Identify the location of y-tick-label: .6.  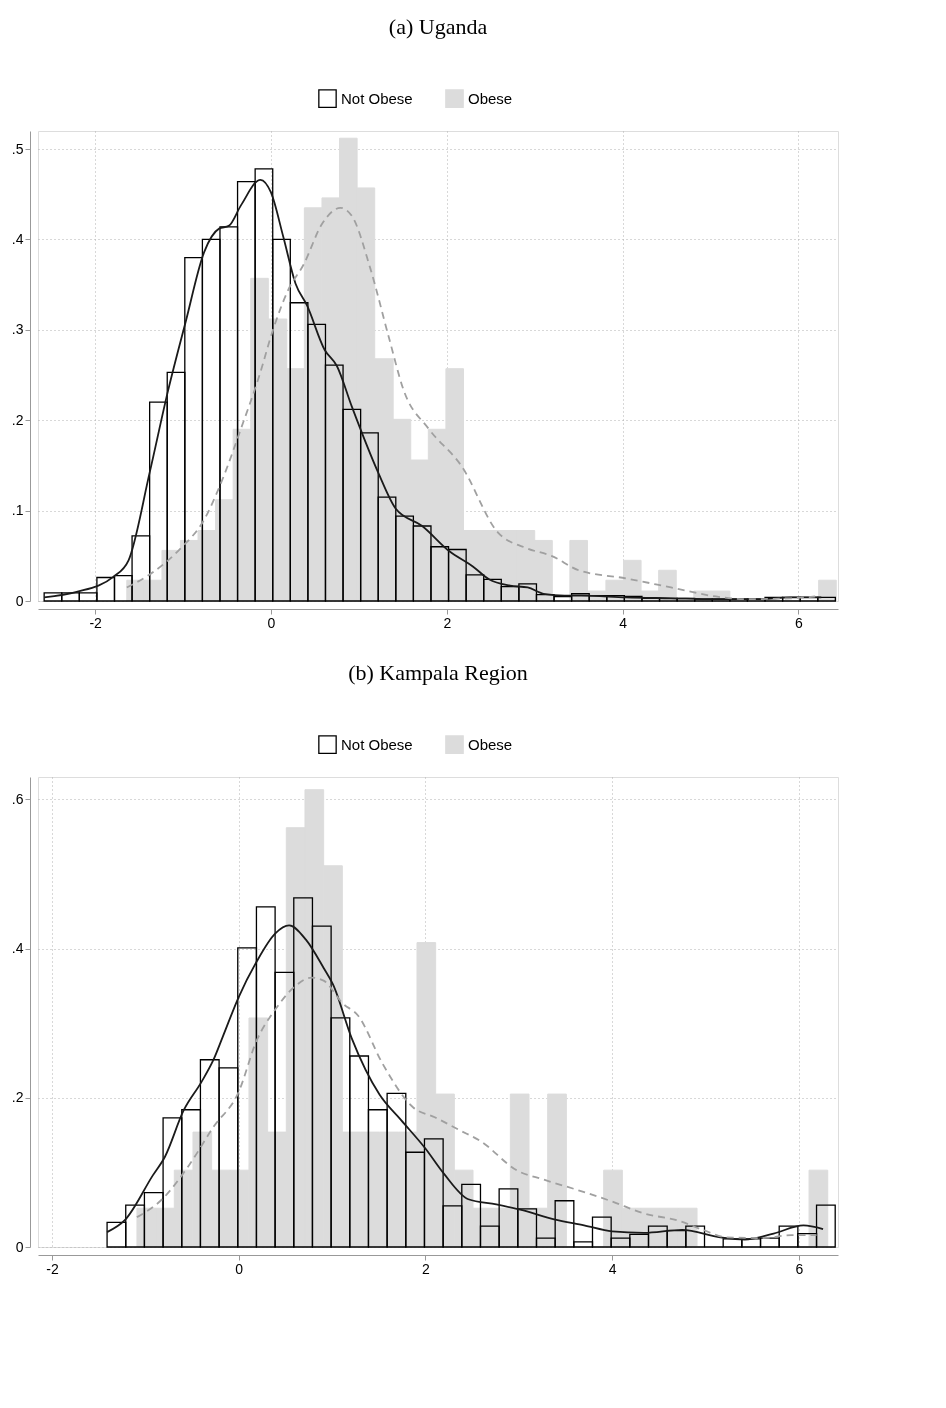
(17, 798).